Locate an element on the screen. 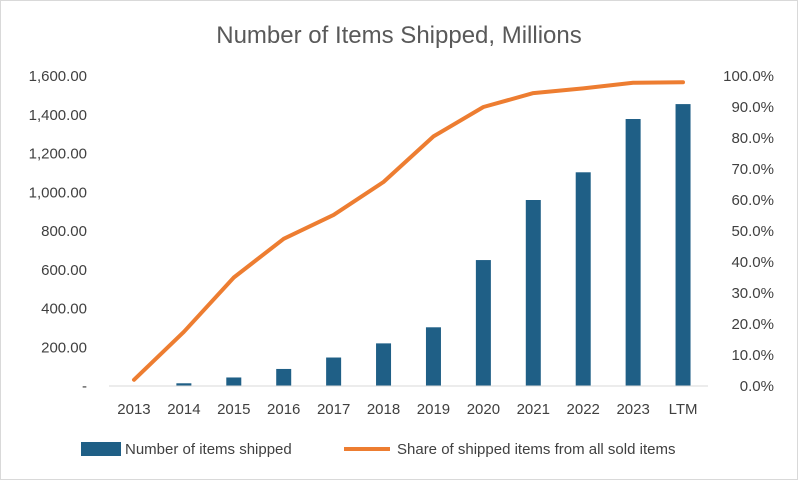 This screenshot has height=480, width=798. x-tick-label: 2022 is located at coordinates (583, 409).